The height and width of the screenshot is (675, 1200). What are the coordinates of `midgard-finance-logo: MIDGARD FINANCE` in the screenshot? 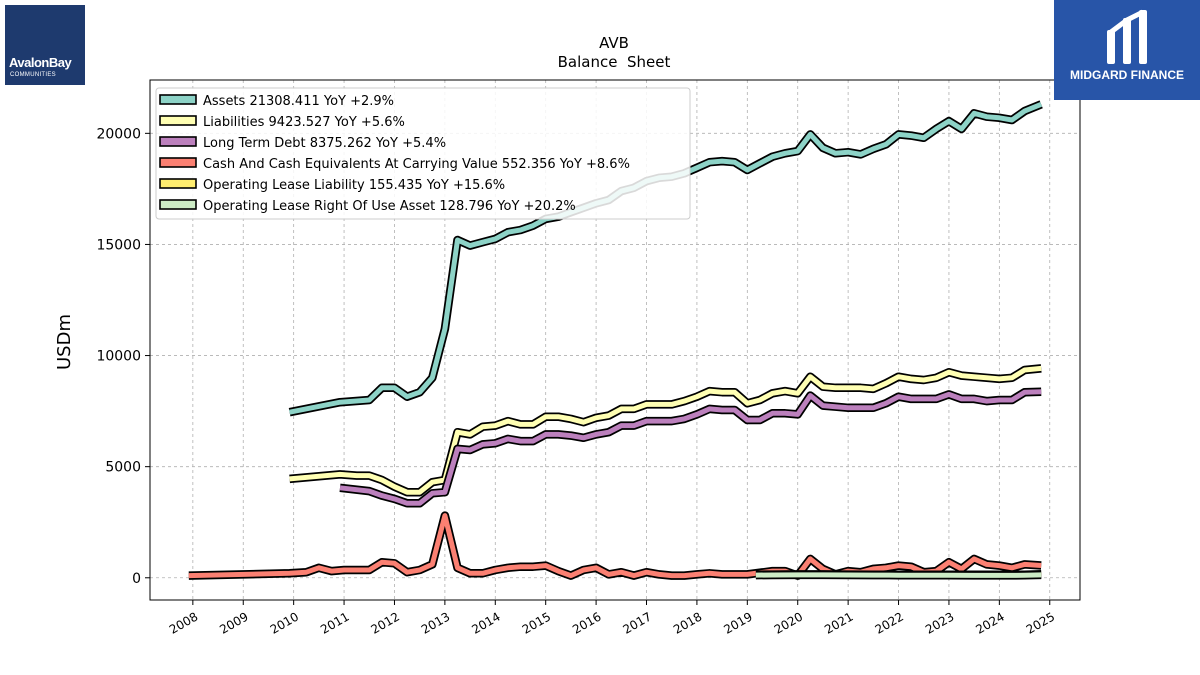 It's located at (1127, 50).